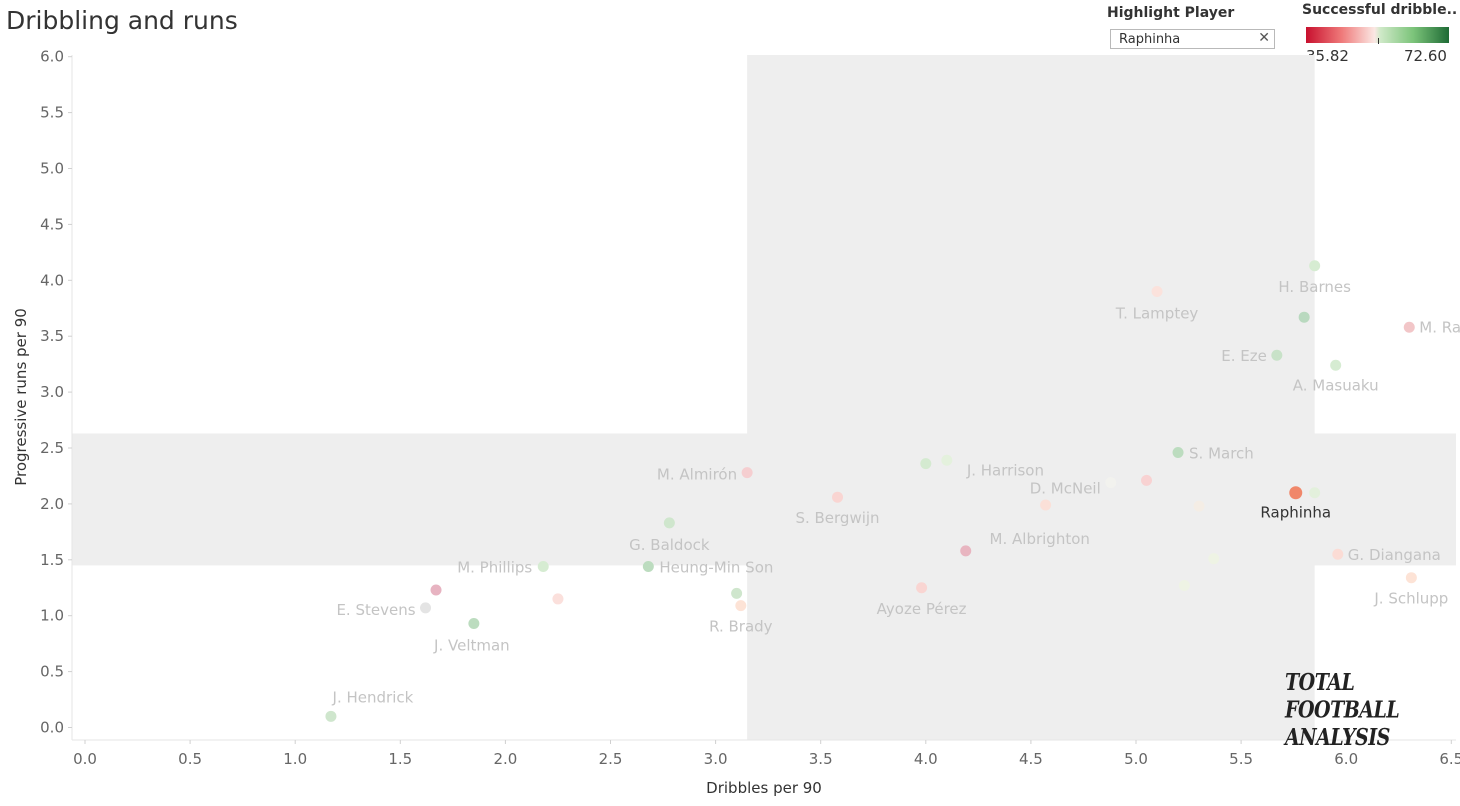  Describe the element at coordinates (837, 518) in the screenshot. I see `data-label: S. Bergwijn` at that location.